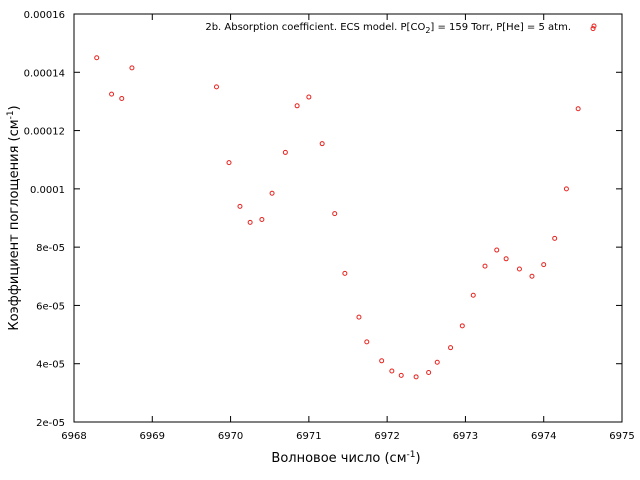  I want to click on legend-marker, so click(594, 26).